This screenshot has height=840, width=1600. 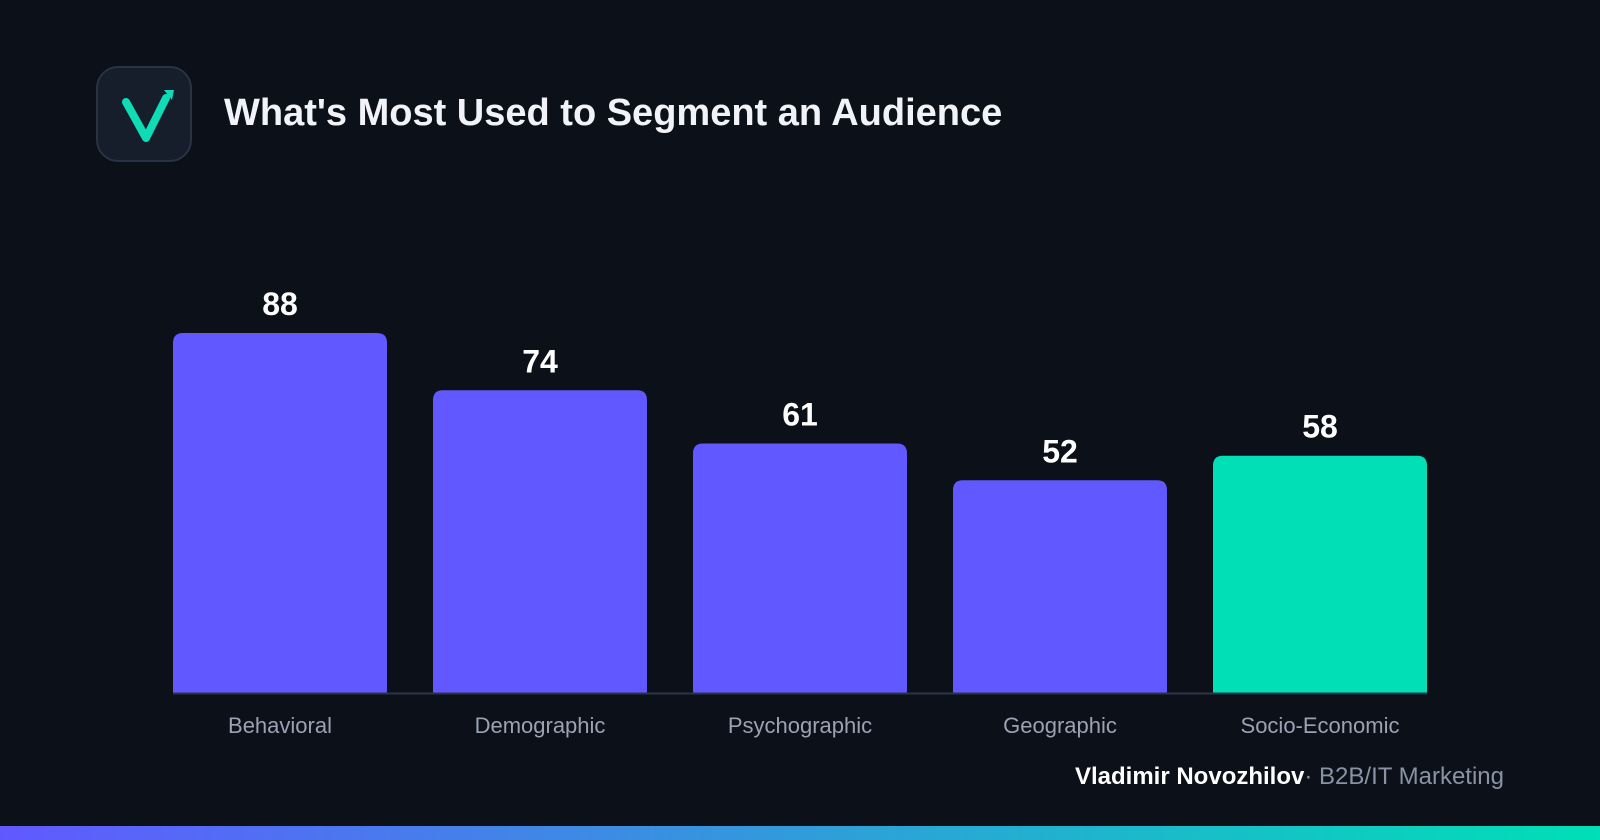 I want to click on brand-logo, so click(x=144, y=114).